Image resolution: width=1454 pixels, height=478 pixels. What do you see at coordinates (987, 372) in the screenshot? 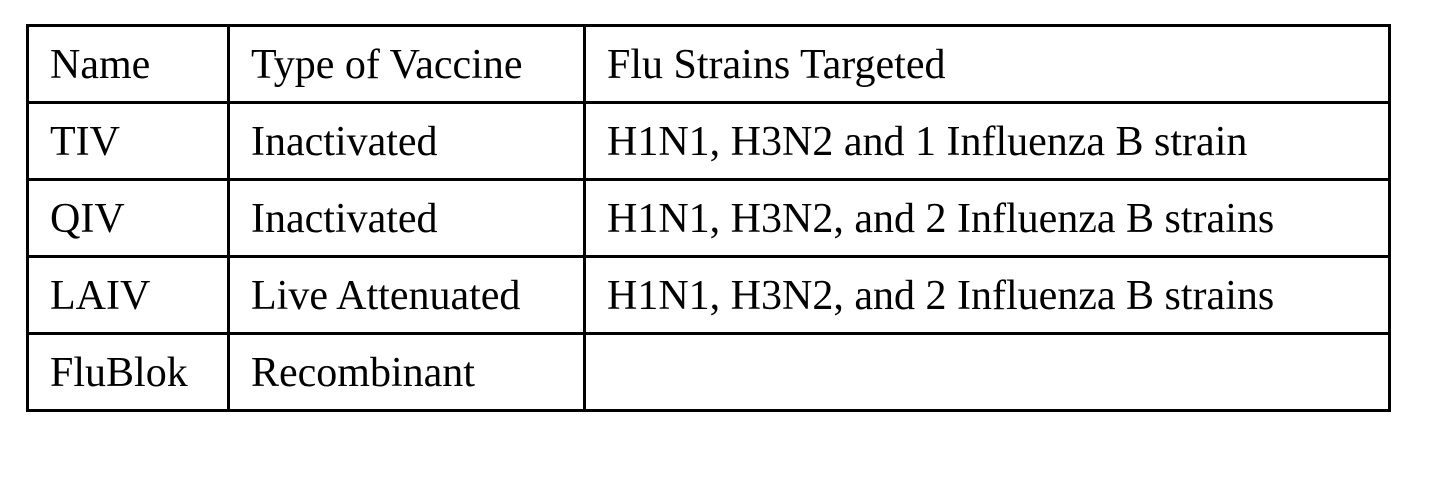
I see `cell-strains` at bounding box center [987, 372].